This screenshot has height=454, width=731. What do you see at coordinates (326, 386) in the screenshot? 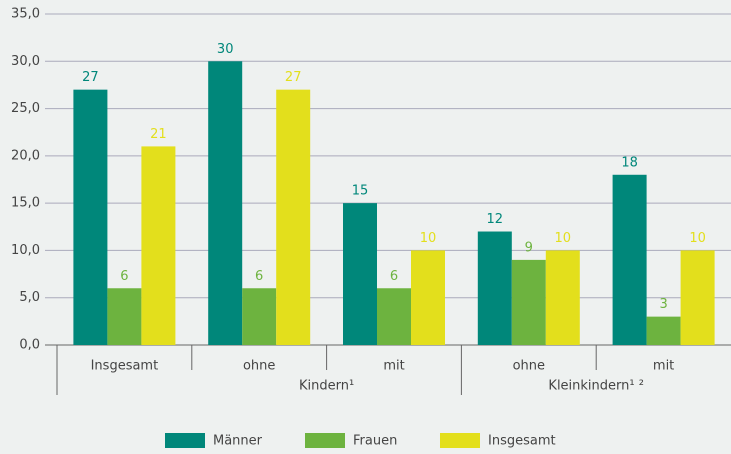
I see `group-label: Kindern¹` at bounding box center [326, 386].